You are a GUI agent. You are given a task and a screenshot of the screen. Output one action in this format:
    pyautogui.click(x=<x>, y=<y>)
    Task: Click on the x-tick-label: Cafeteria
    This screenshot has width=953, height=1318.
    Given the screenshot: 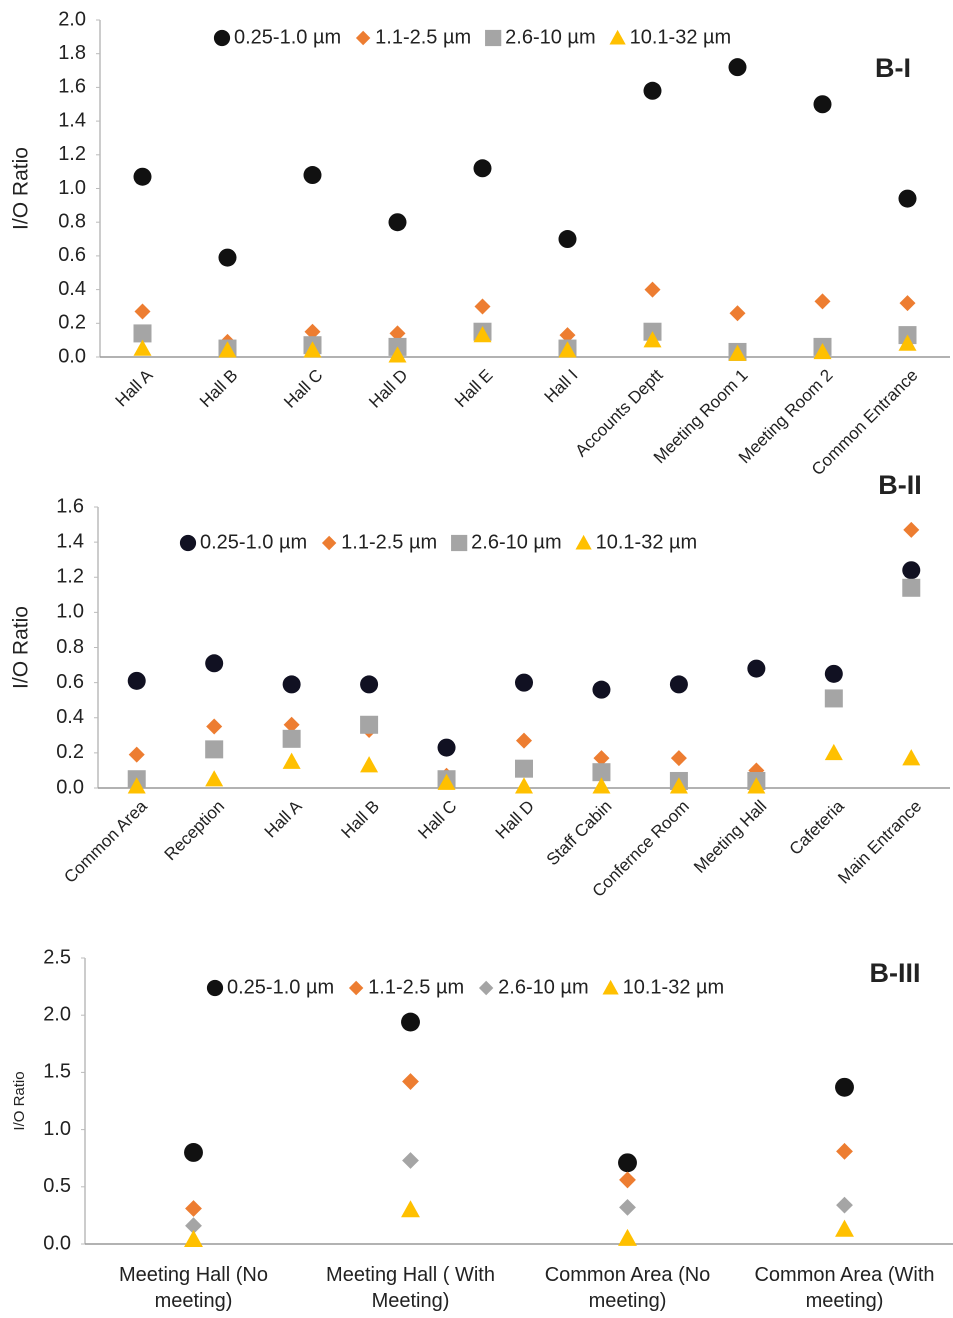 What is the action you would take?
    pyautogui.click(x=817, y=827)
    